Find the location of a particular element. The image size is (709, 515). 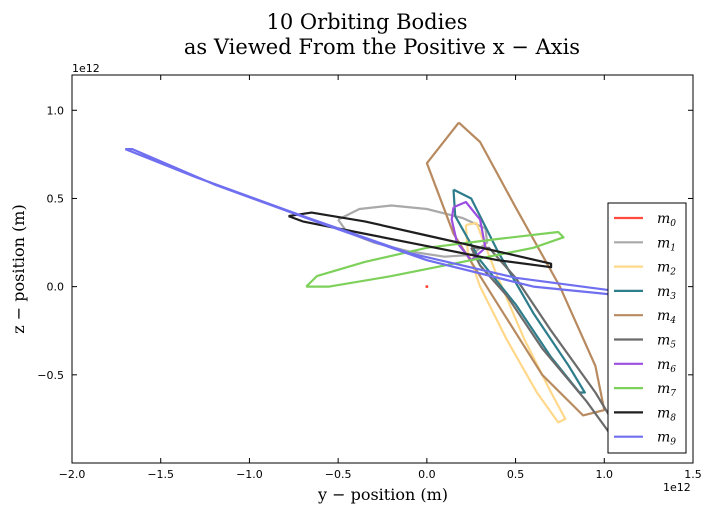

chart-title-line-2: as Viewed From the Positive x − Axis is located at coordinates (382, 47).